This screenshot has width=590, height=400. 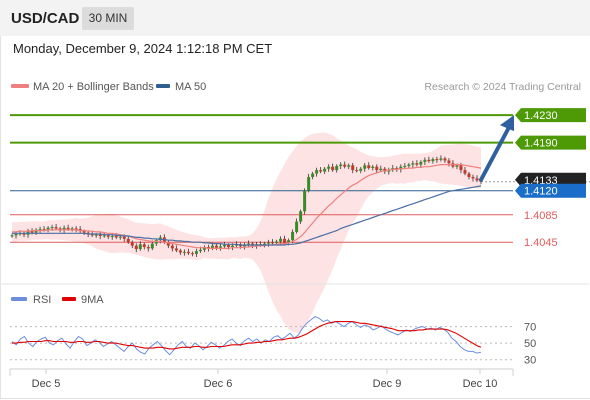 I want to click on rsi-tick-30: 30, so click(x=530, y=361).